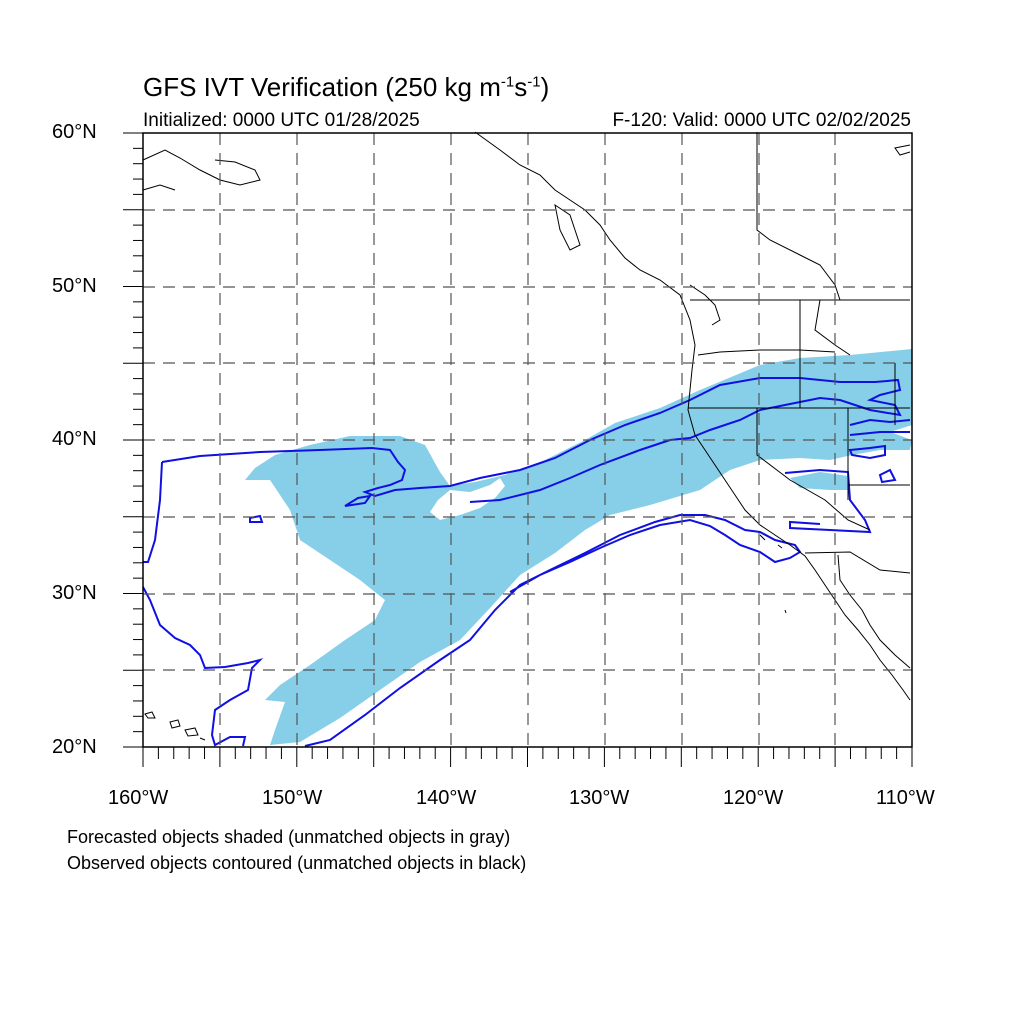 The image size is (1024, 1024). Describe the element at coordinates (446, 798) in the screenshot. I see `lon-label-140w: 140°W` at that location.